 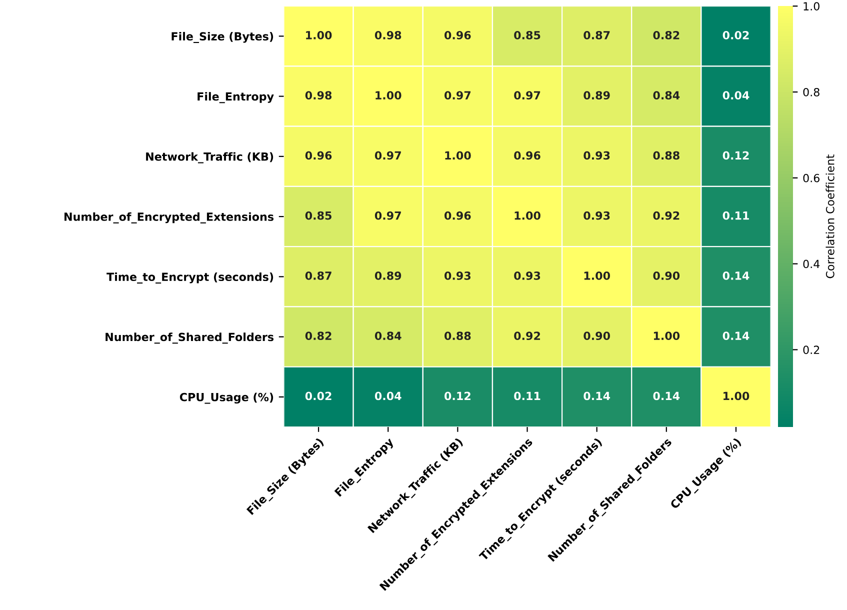 What do you see at coordinates (169, 218) in the screenshot?
I see `y-tick-label: Number_of_Encrypted_Extensions` at bounding box center [169, 218].